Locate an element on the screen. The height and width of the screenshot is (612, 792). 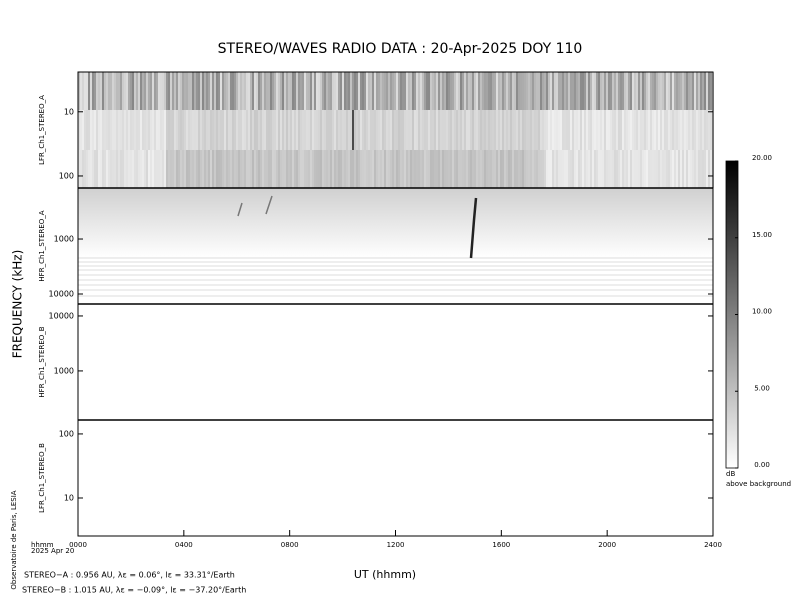
x-tick-label: 0000 is located at coordinates (78, 545).